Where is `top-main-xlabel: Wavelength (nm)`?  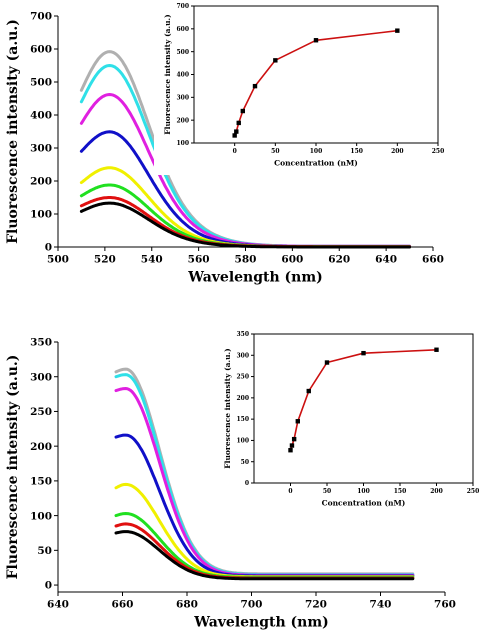 top-main-xlabel: Wavelength (nm) is located at coordinates (255, 278).